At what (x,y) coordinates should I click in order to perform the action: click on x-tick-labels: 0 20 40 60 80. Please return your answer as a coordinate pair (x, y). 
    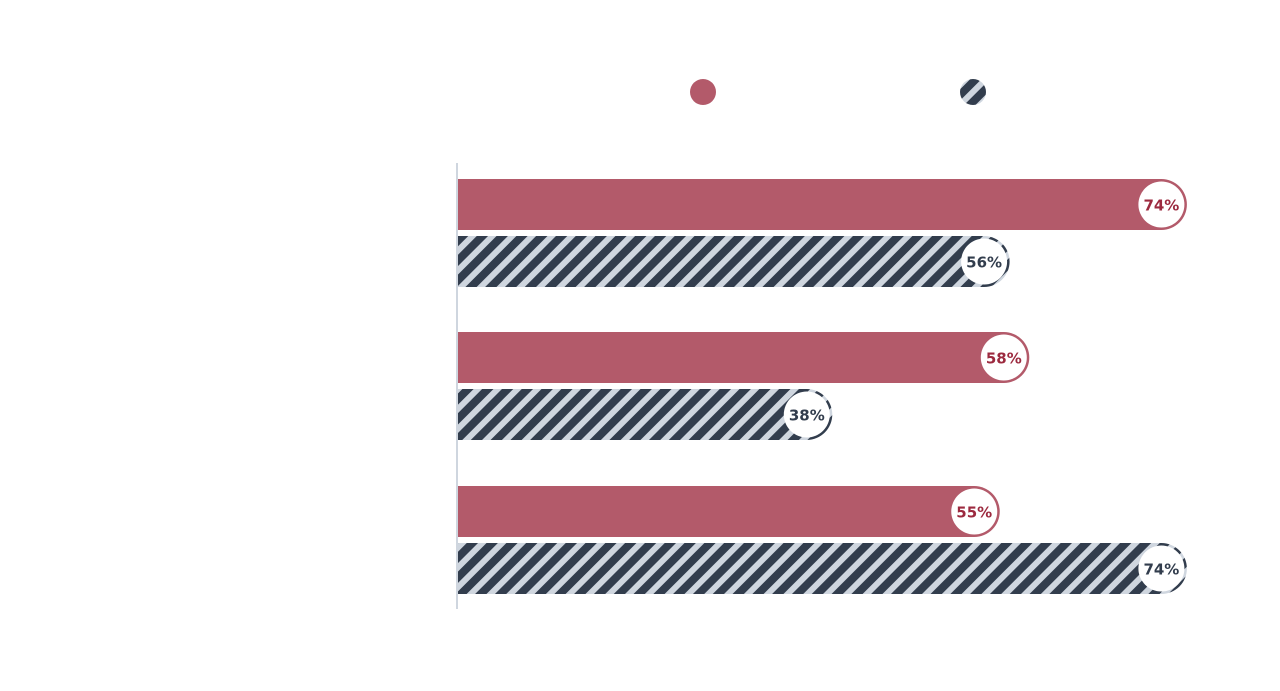
    Looking at the image, I should click on (854, 643).